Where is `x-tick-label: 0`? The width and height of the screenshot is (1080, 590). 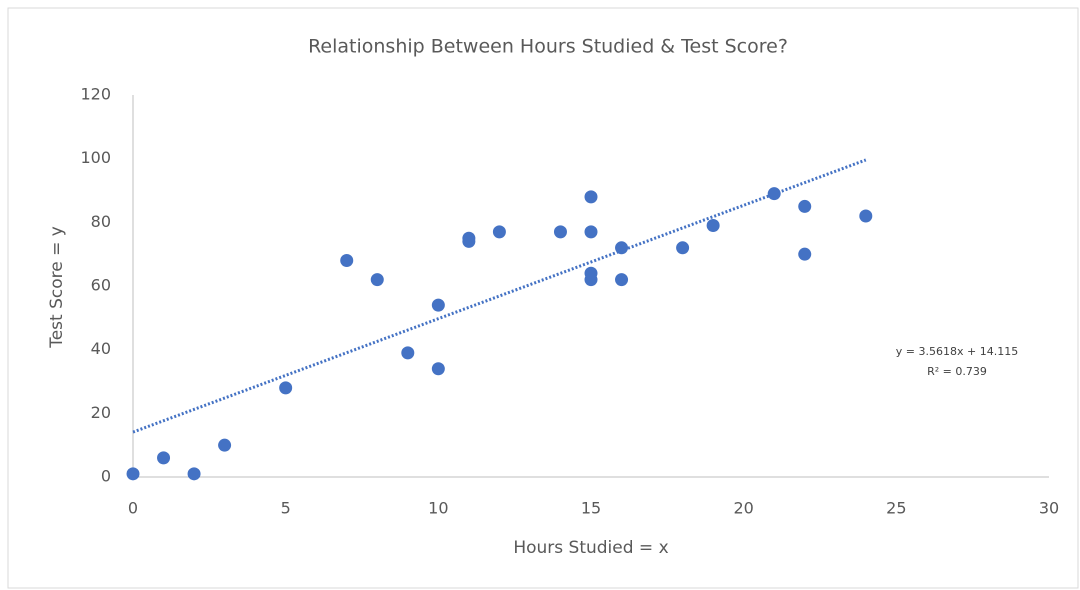
x-tick-label: 0 is located at coordinates (133, 508).